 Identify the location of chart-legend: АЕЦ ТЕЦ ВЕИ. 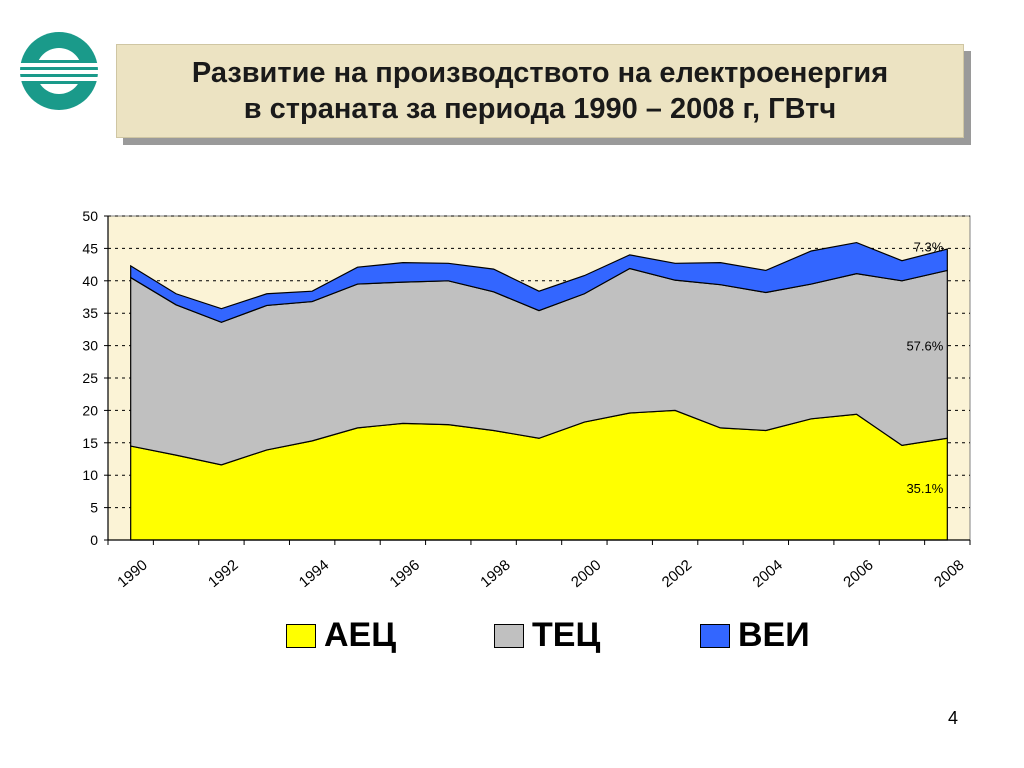
(512, 637).